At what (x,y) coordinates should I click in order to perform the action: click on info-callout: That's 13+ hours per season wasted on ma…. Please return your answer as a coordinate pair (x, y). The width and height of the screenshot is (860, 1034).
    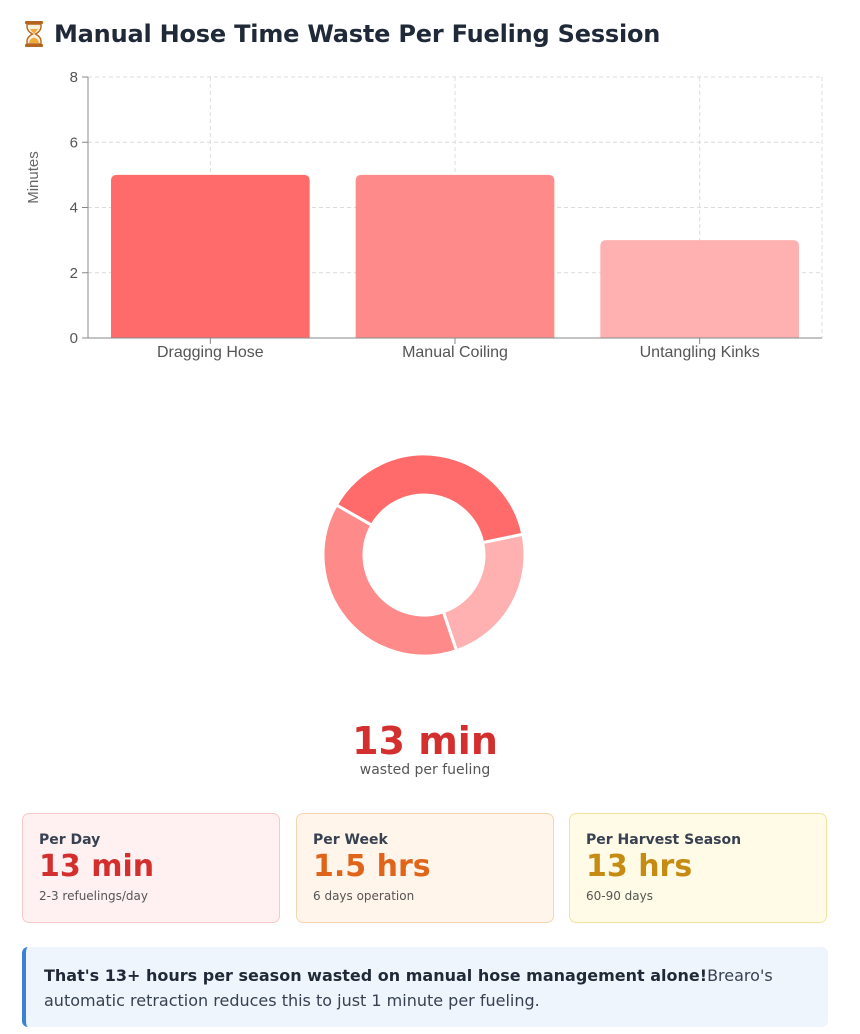
    Looking at the image, I should click on (425, 987).